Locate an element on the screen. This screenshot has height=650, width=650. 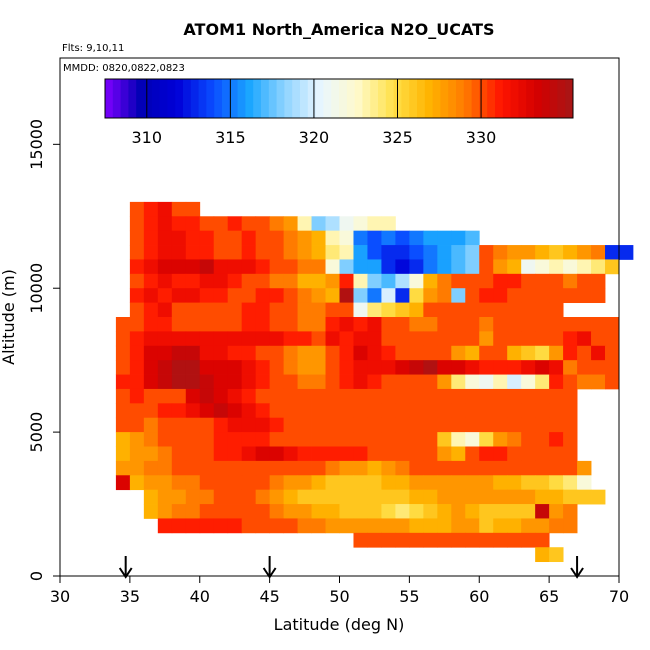
colorbar: 310 315 320 325 330 is located at coordinates (339, 112).